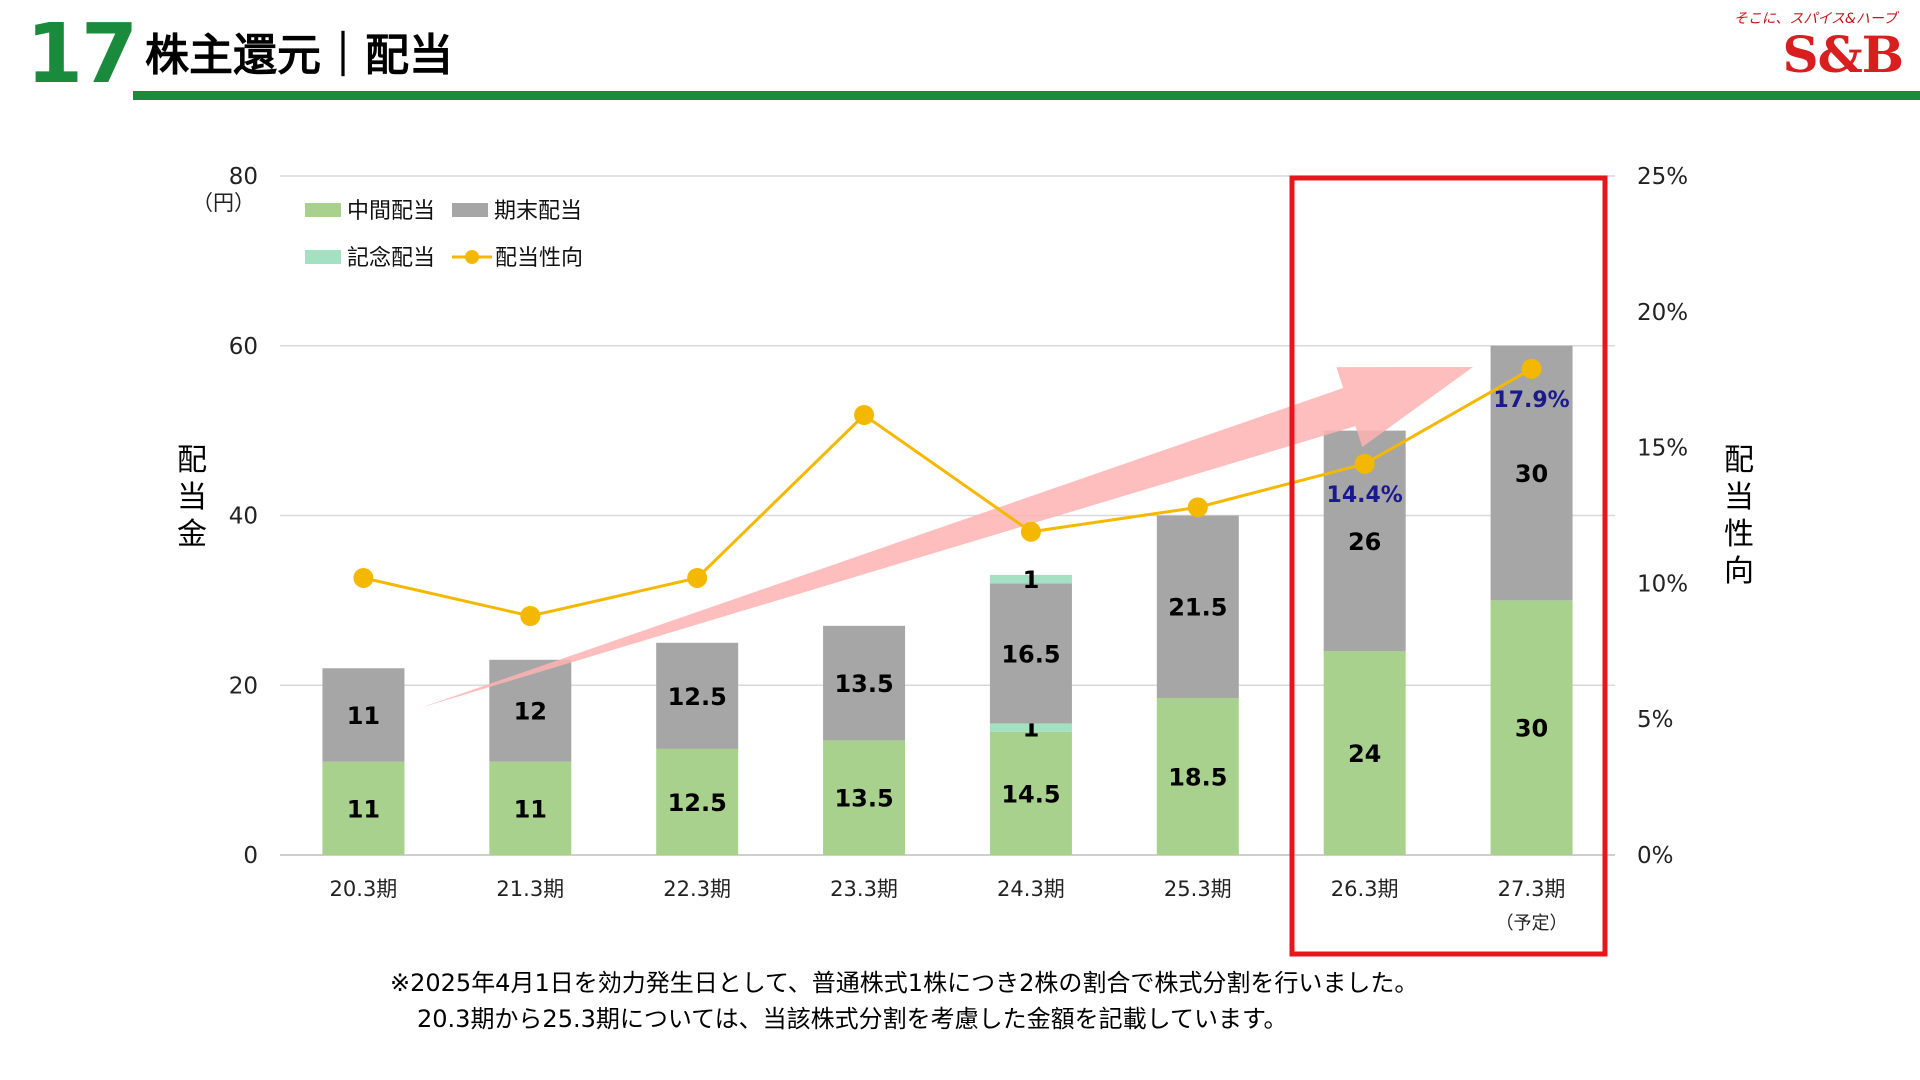 The image size is (1920, 1080). What do you see at coordinates (1662, 313) in the screenshot?
I see `y-right-tick-label: 20%` at bounding box center [1662, 313].